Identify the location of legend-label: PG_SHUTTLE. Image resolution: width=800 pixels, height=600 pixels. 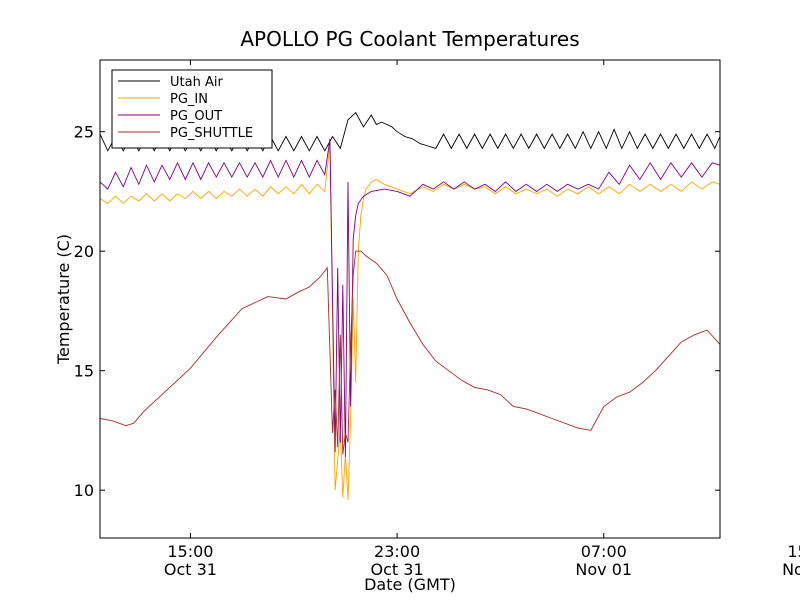
(211, 133).